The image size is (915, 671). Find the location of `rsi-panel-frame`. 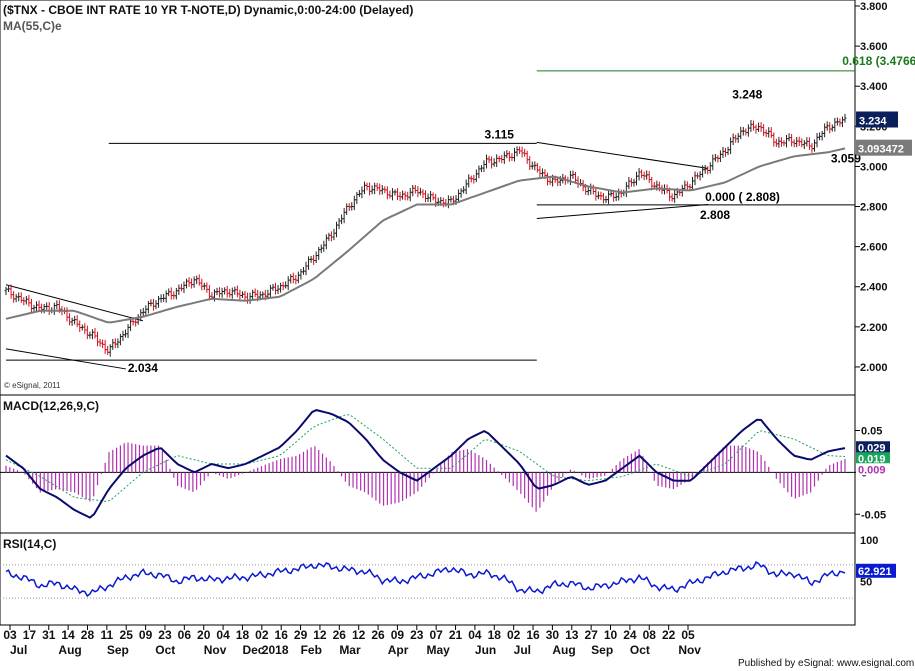

rsi-panel-frame is located at coordinates (428, 579).